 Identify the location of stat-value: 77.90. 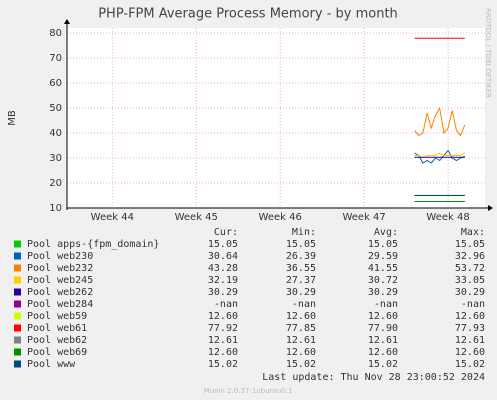
(383, 328).